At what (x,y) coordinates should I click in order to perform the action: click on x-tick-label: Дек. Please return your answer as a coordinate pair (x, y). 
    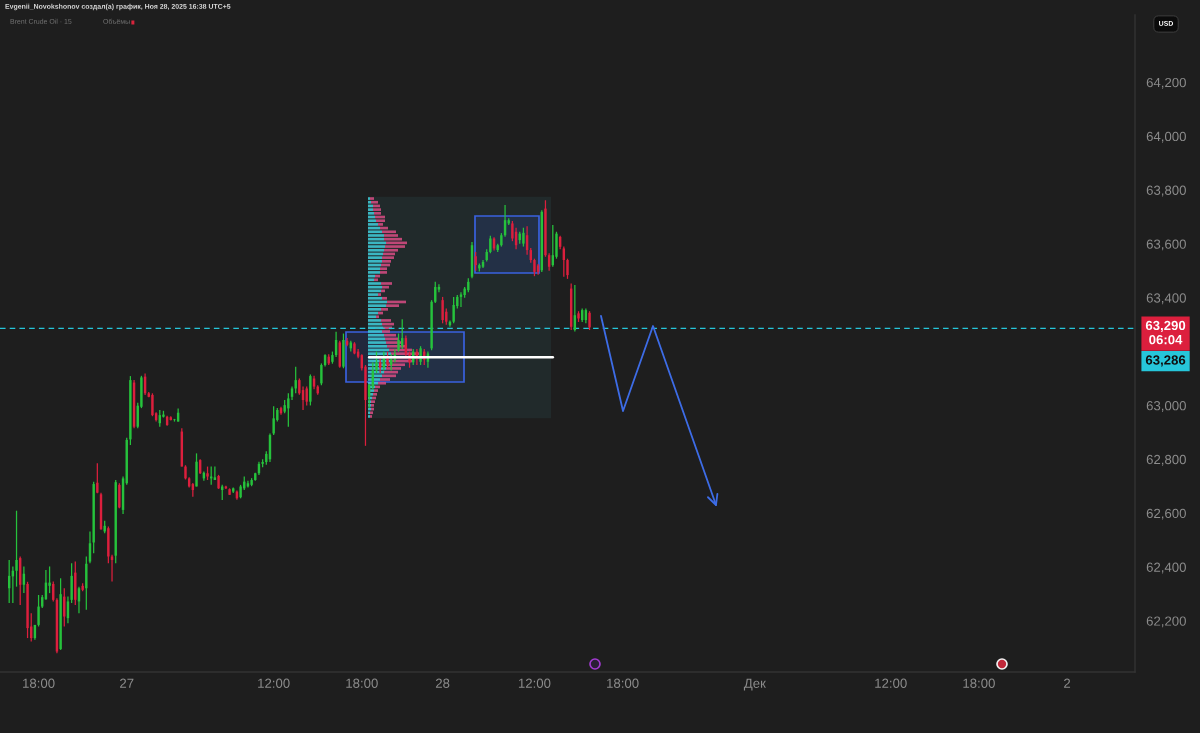
    Looking at the image, I should click on (754, 684).